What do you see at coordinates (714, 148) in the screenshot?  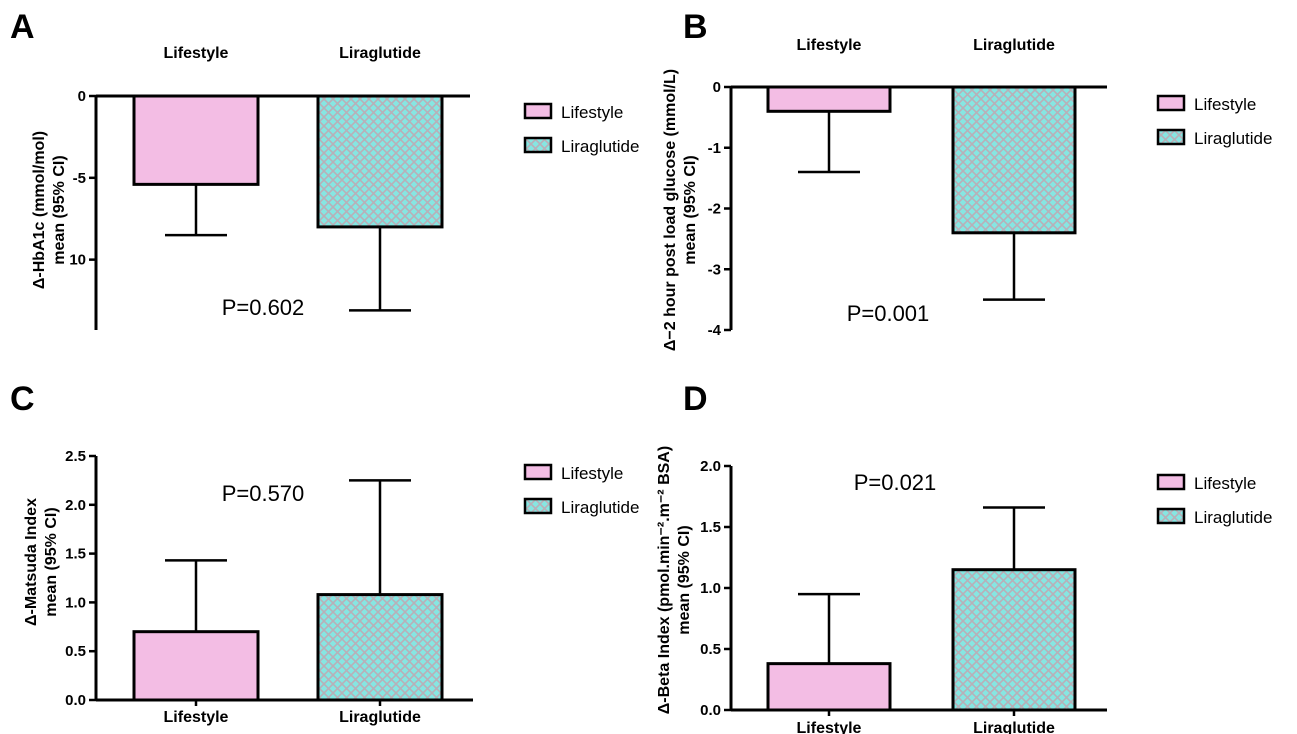 I see `y-tick-label: -1` at bounding box center [714, 148].